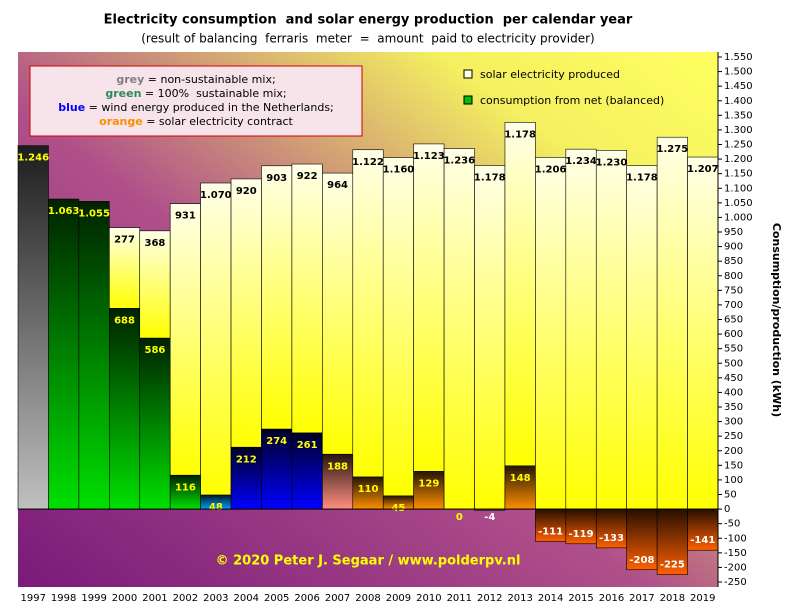 Image resolution: width=791 pixels, height=616 pixels. Describe the element at coordinates (738, 130) in the screenshot. I see `y-tick-label: 1.300` at that location.